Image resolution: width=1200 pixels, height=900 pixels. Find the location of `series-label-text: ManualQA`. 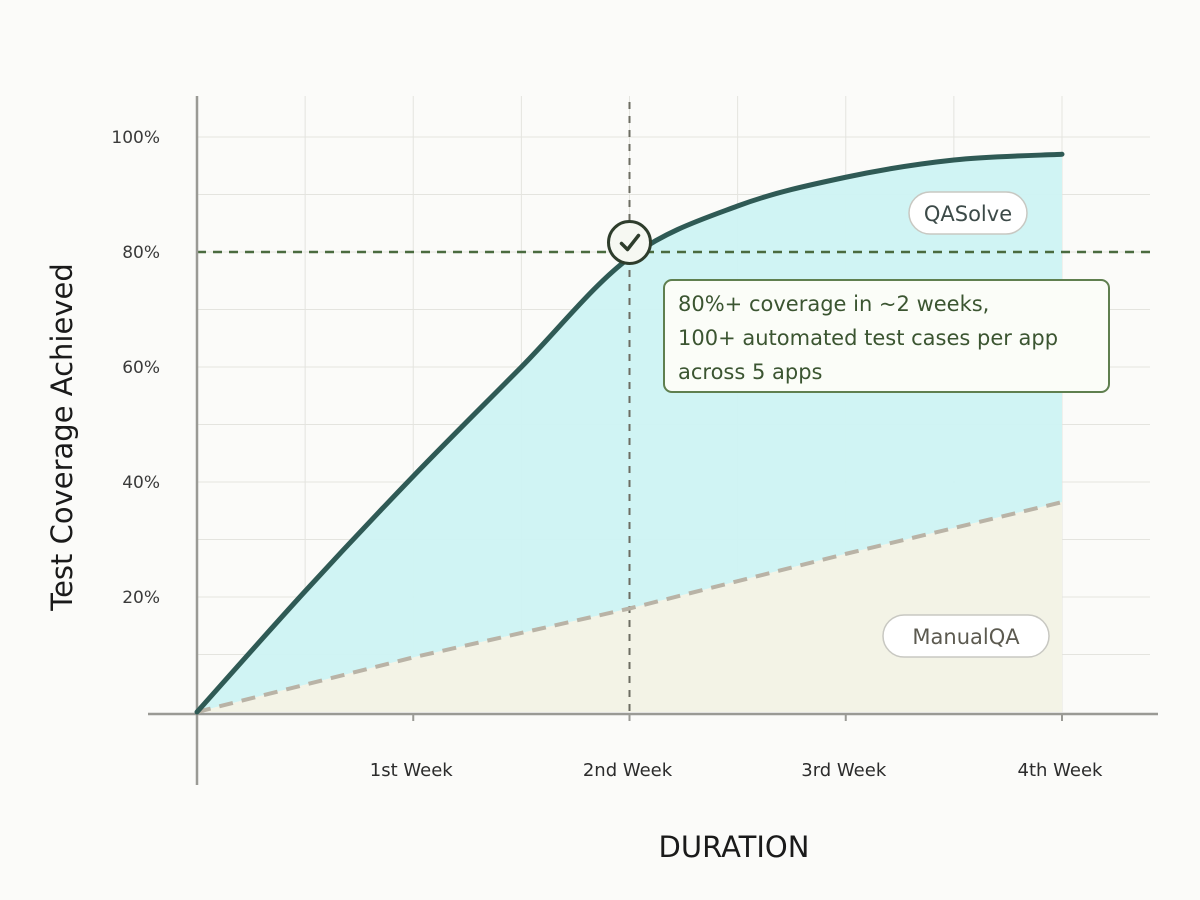

series-label-text: ManualQA is located at coordinates (966, 637).